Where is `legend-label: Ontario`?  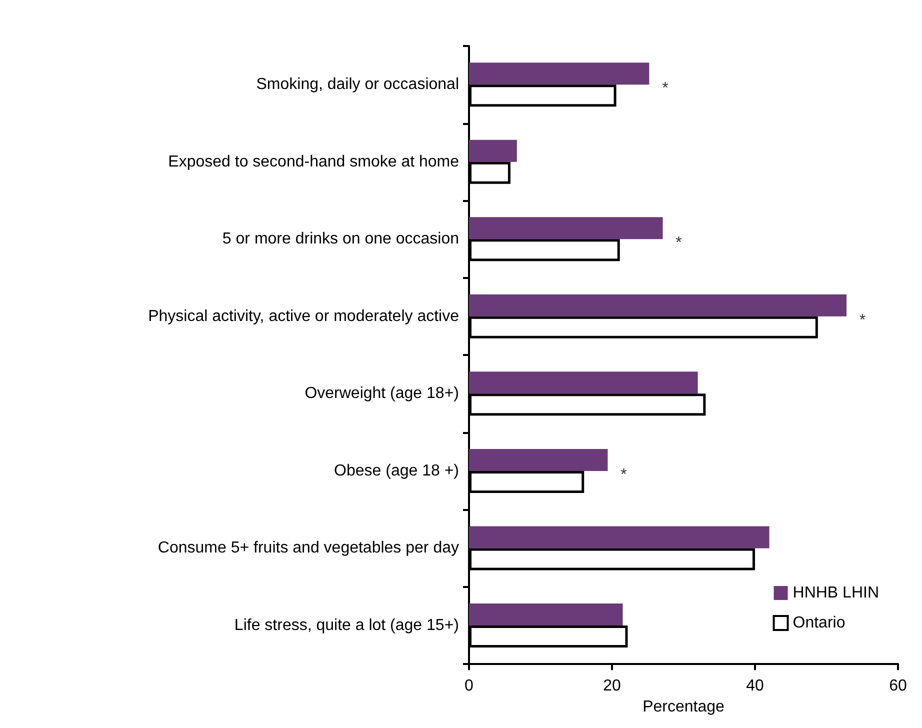
legend-label: Ontario is located at coordinates (819, 623).